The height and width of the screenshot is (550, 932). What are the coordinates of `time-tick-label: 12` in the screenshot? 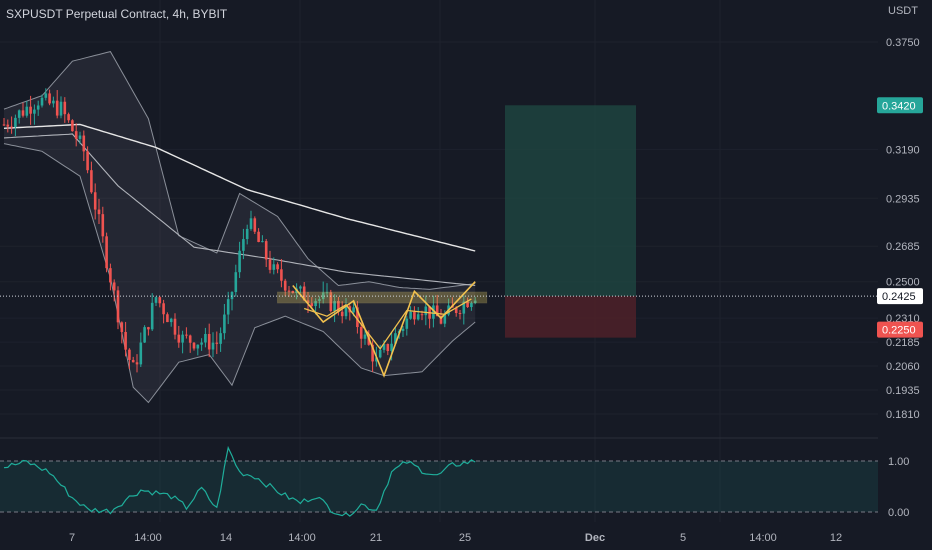 It's located at (836, 538).